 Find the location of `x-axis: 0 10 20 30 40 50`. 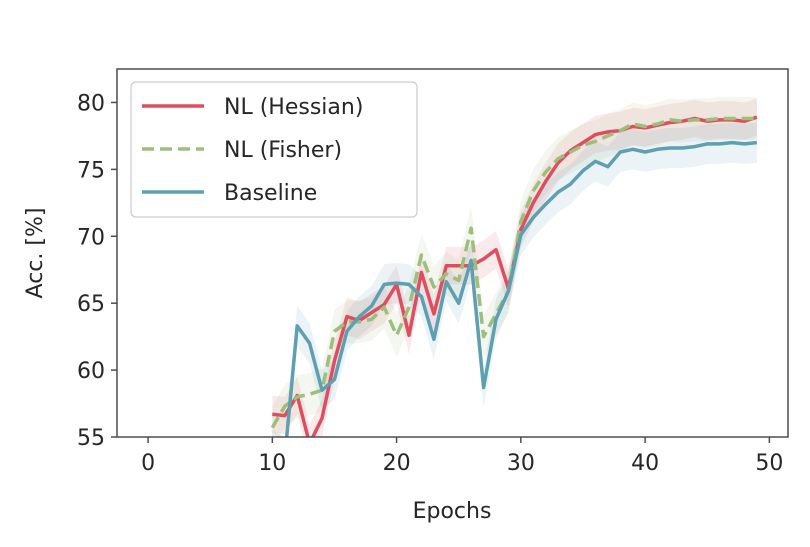

x-axis: 0 10 20 30 40 50 is located at coordinates (462, 456).